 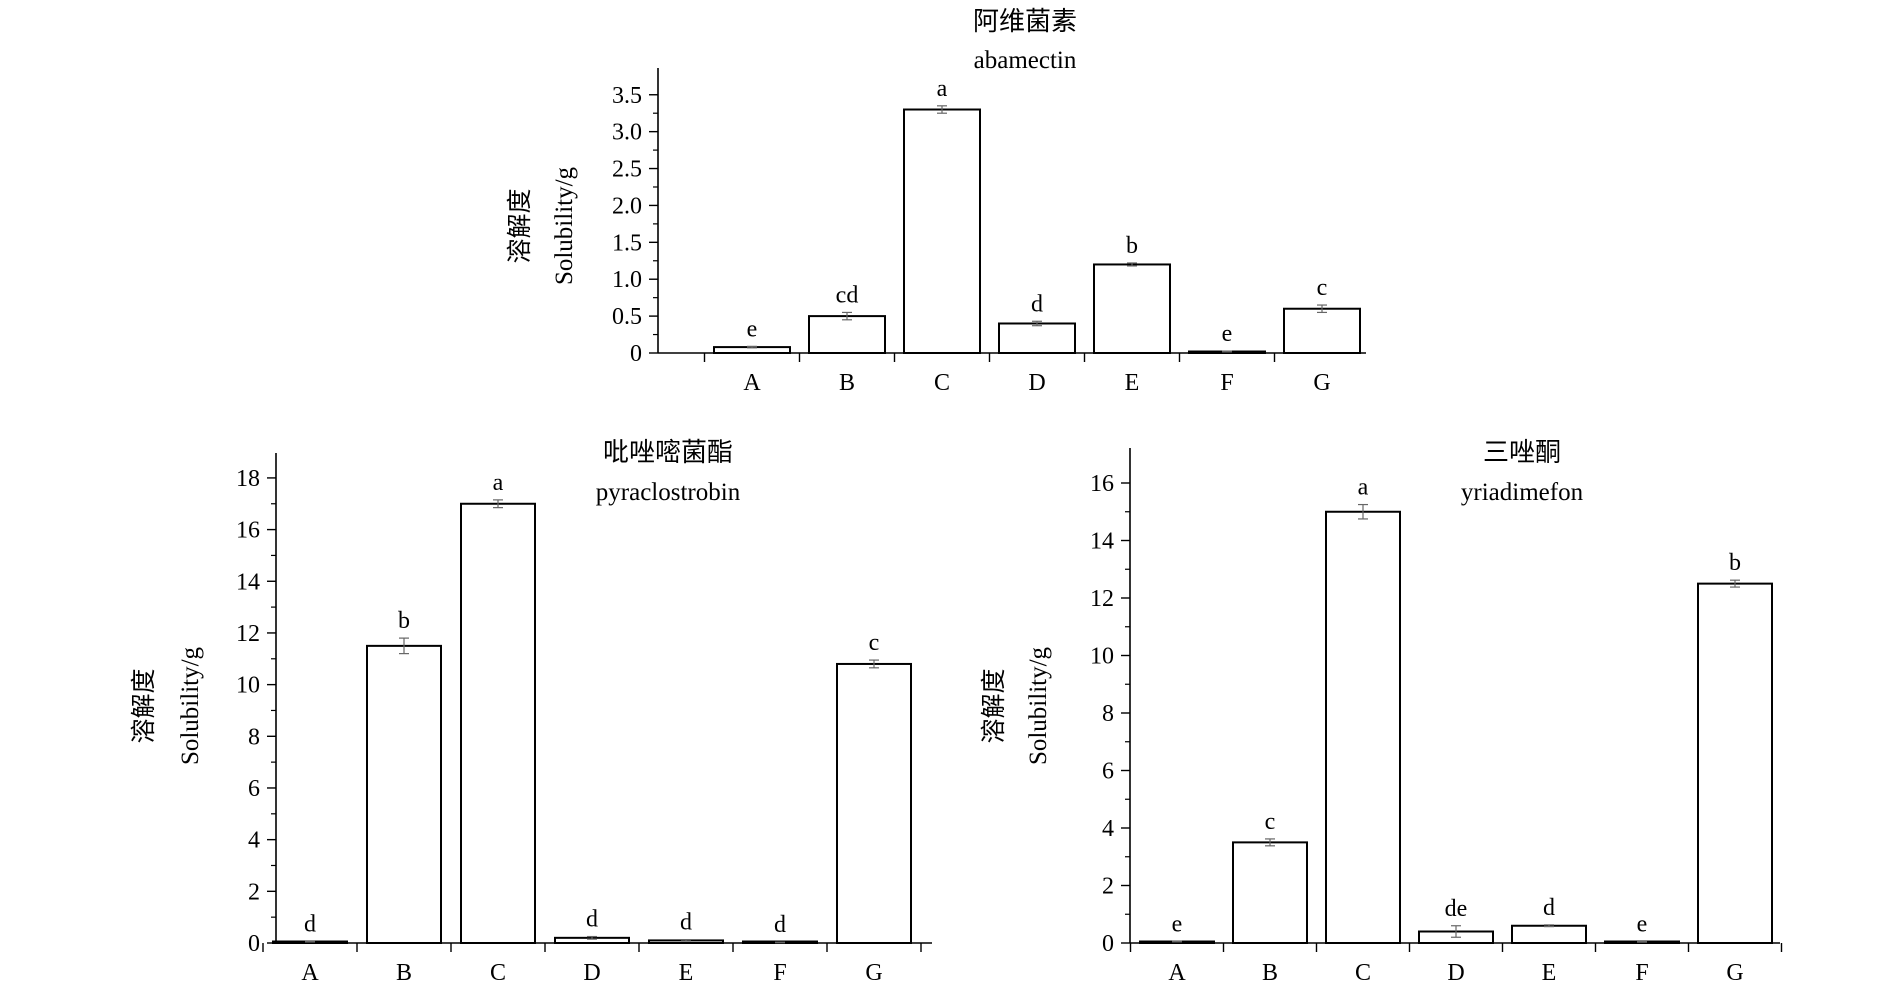 What do you see at coordinates (1025, 22) in the screenshot?
I see `chart-title: 阿维菌素` at bounding box center [1025, 22].